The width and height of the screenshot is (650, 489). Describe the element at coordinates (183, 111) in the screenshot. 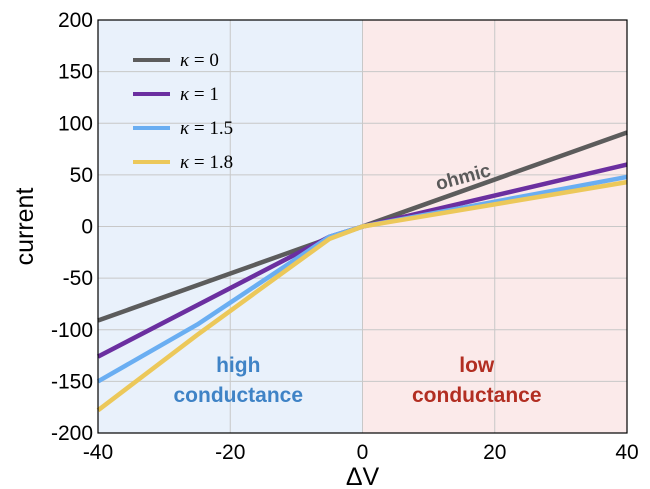

I see `legend: κ = 0 κ = 1 κ = 1.5 κ = 1.8` at that location.